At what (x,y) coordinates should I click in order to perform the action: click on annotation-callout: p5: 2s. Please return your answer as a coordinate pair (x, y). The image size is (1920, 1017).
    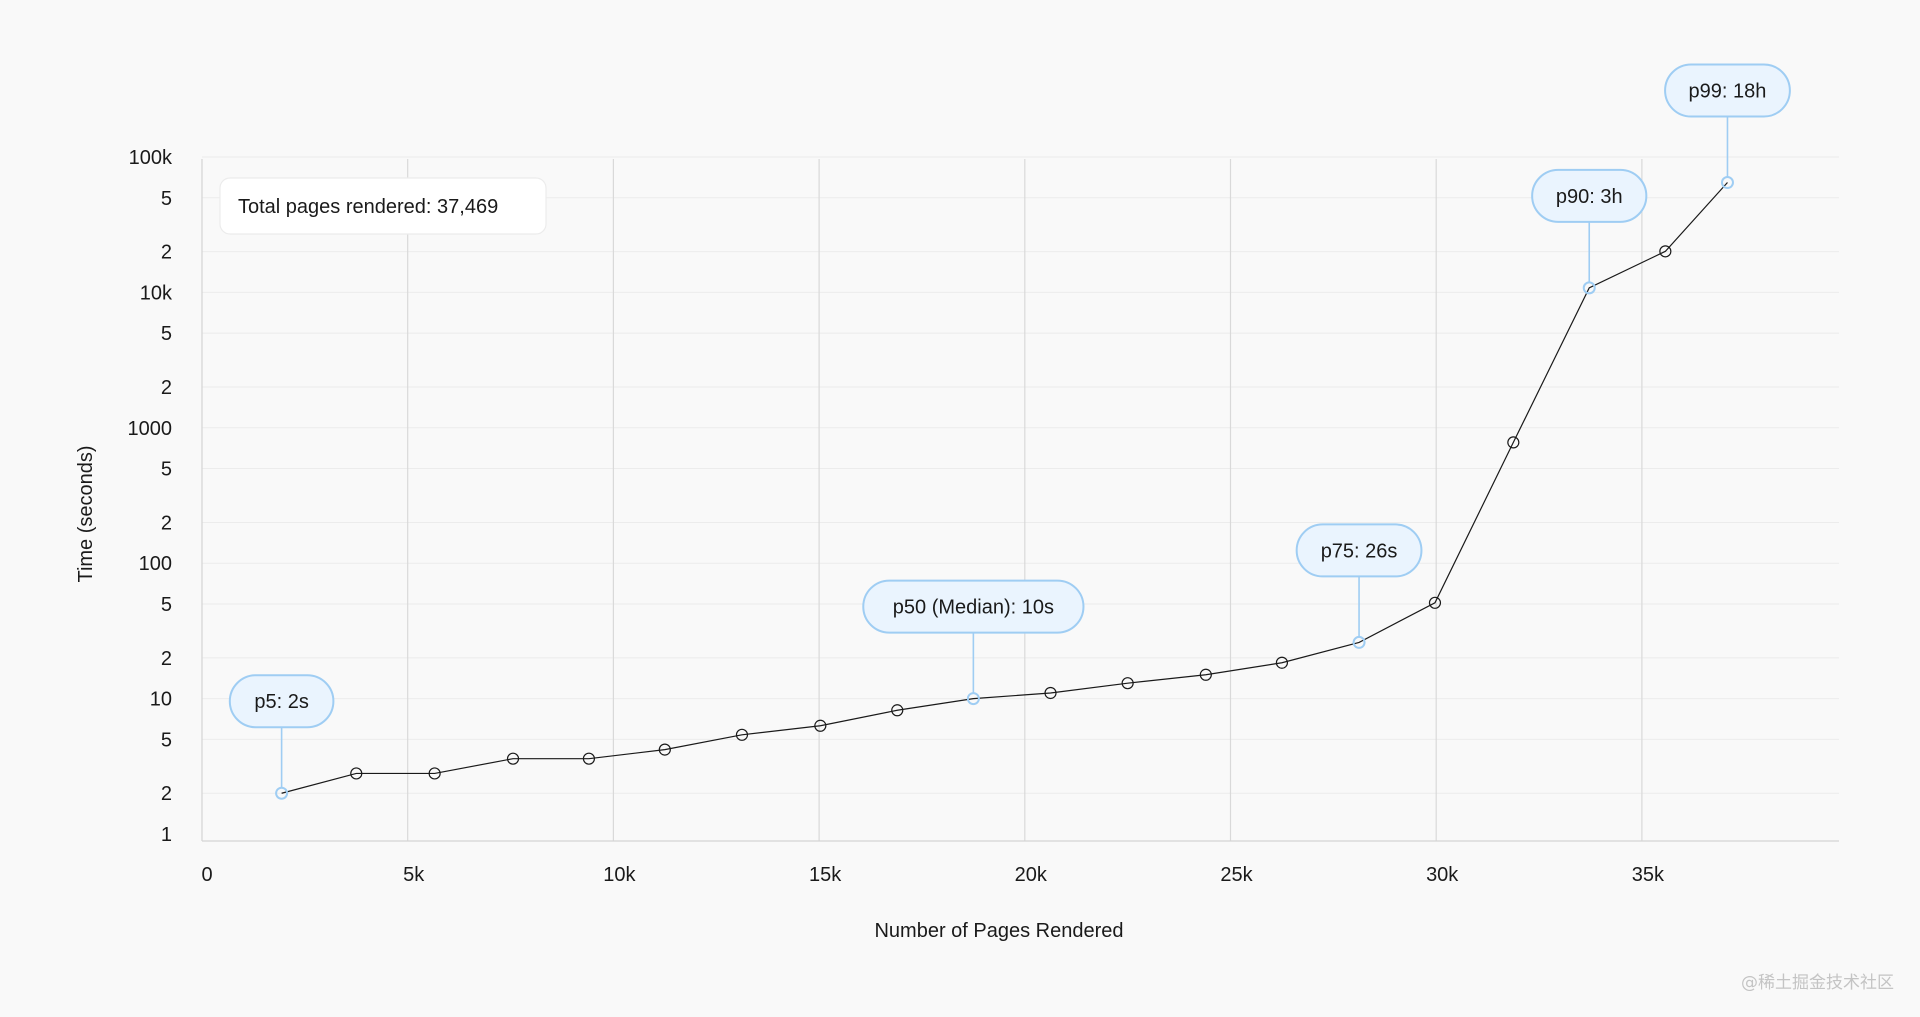
    Looking at the image, I should click on (281, 731).